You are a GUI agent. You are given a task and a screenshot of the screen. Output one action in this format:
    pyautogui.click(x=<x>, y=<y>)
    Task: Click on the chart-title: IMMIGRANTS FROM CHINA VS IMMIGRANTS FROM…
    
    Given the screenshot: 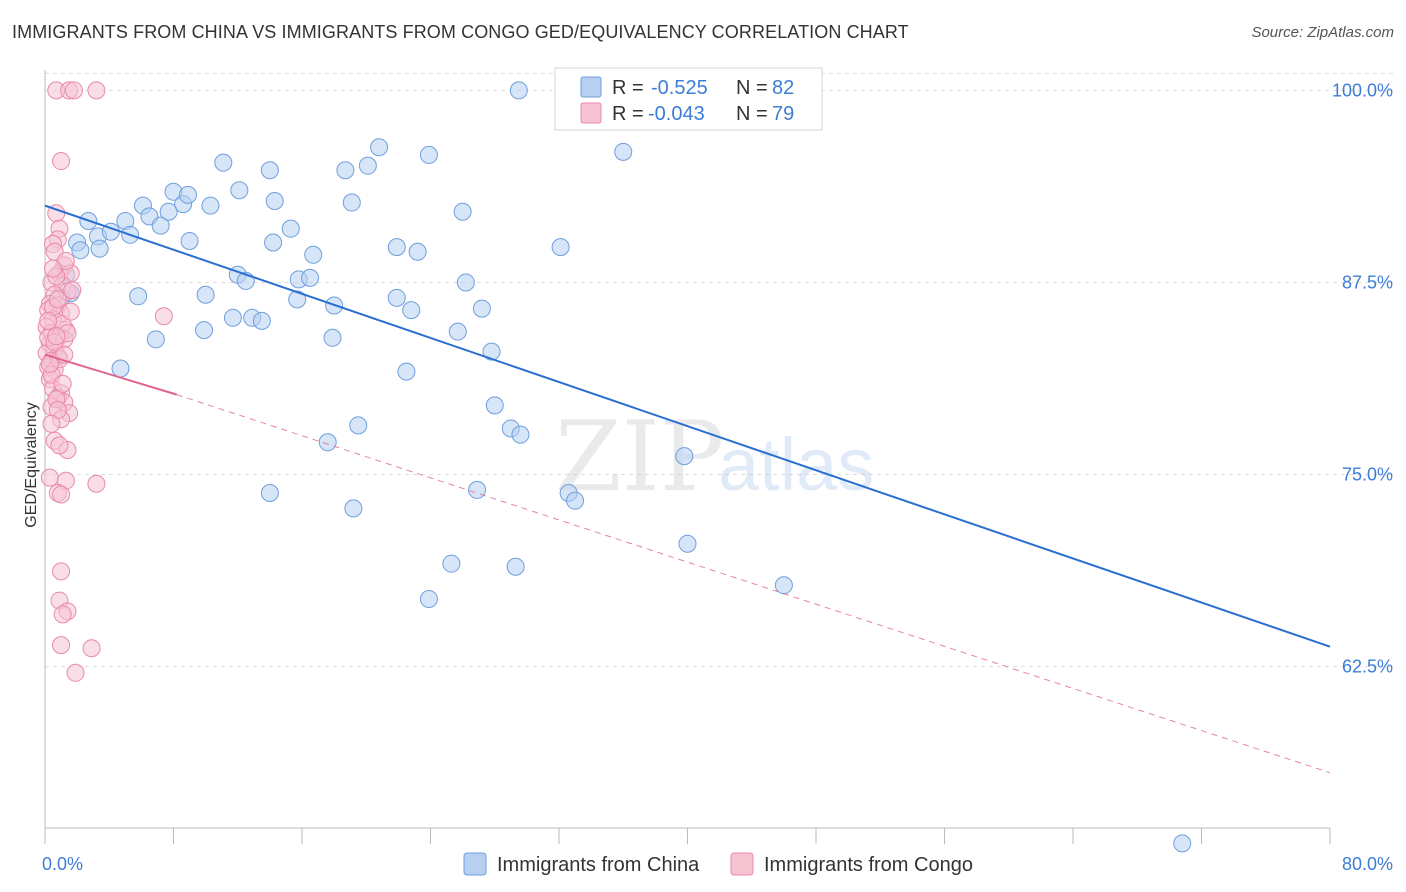 What is the action you would take?
    pyautogui.click(x=460, y=32)
    